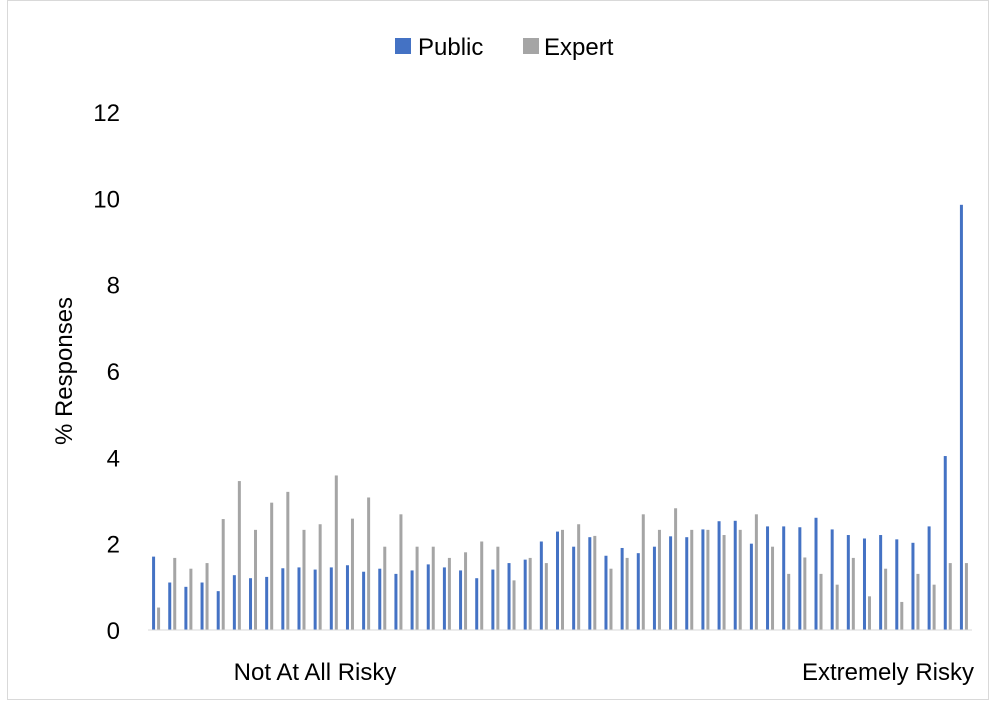 This screenshot has height=701, width=990. Describe the element at coordinates (888, 672) in the screenshot. I see `x-label-extremely-risky: Extremely Risky` at that location.